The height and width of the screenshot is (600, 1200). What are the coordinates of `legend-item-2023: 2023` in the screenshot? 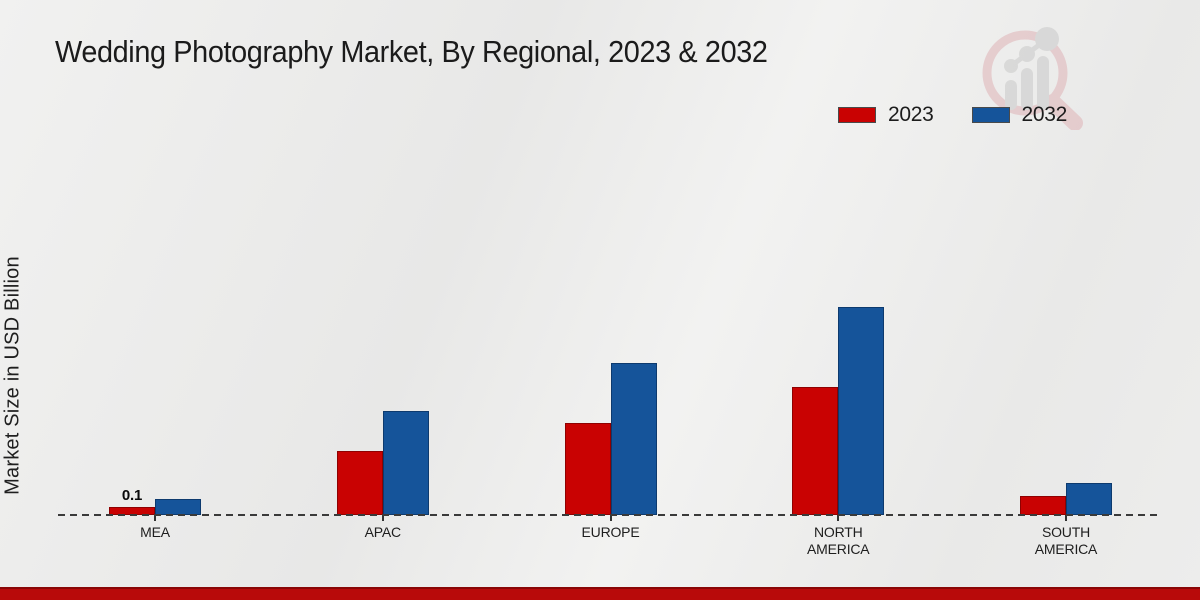 It's located at (886, 115).